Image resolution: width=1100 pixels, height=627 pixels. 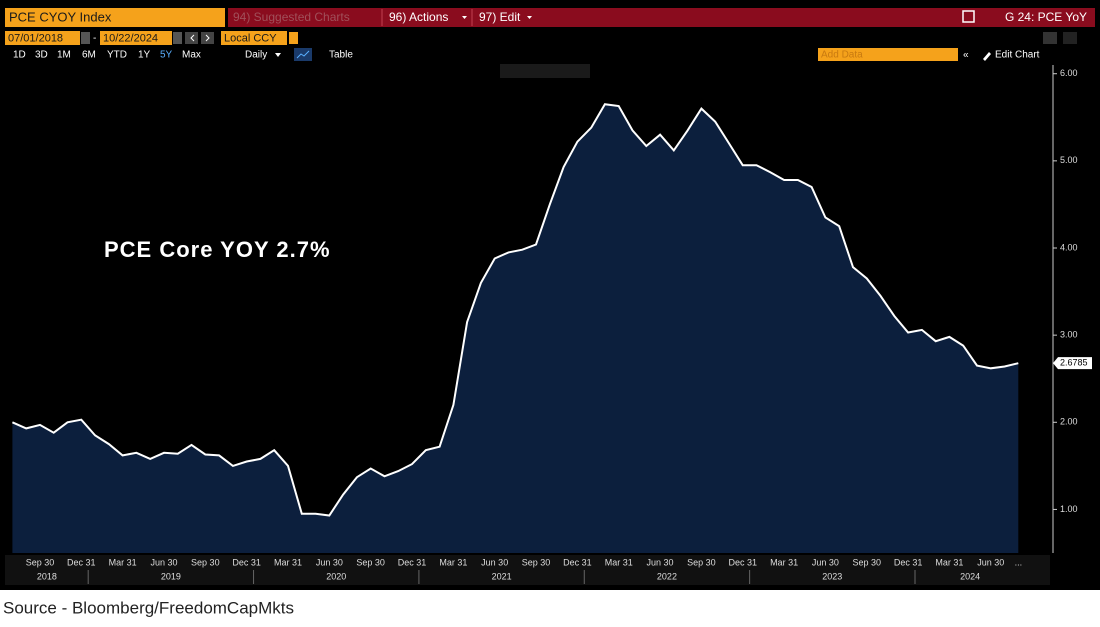 I want to click on start-date: 07/01/2018, so click(x=35, y=38).